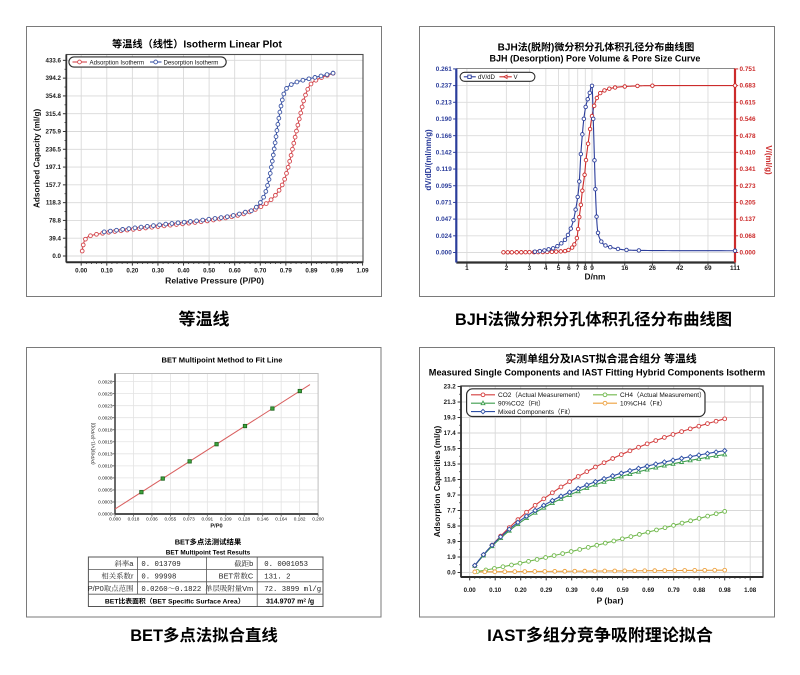 The image size is (800, 675). I want to click on svg-text: Mixed Components, so click(526, 412).